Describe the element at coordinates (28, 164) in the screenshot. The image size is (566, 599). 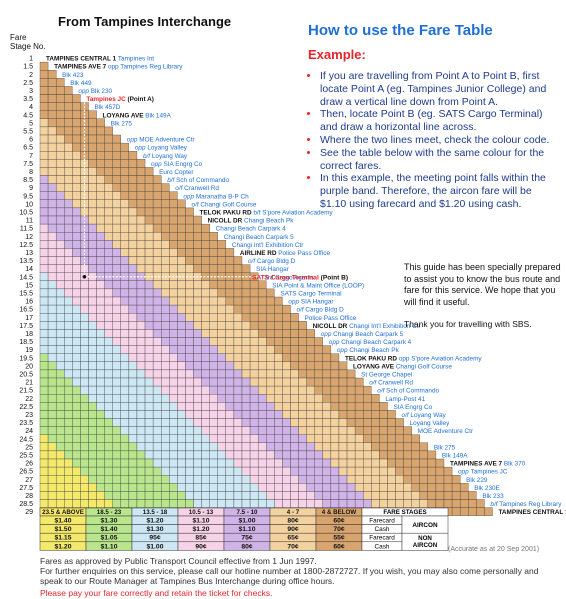
I see `stage-number: 7.5` at that location.